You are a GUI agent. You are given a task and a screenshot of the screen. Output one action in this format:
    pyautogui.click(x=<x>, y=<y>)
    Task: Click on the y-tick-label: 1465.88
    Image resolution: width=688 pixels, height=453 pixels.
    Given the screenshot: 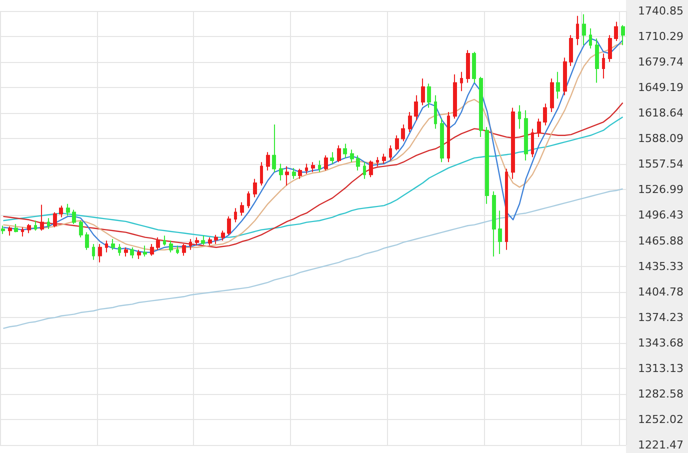 What is the action you would take?
    pyautogui.click(x=661, y=241)
    